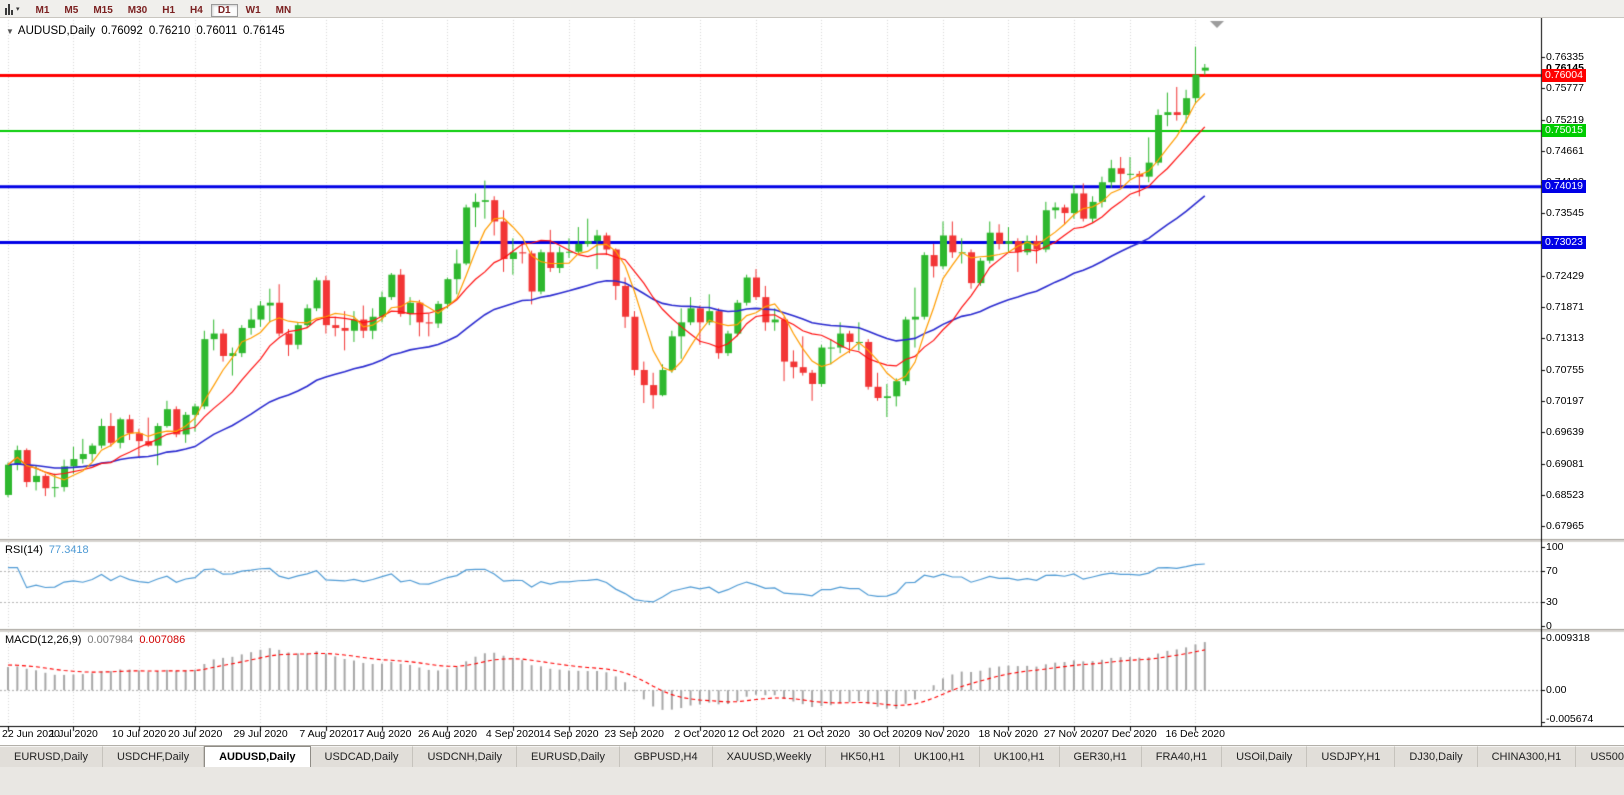 This screenshot has height=795, width=1624. Describe the element at coordinates (812, 781) in the screenshot. I see `window-background` at that location.